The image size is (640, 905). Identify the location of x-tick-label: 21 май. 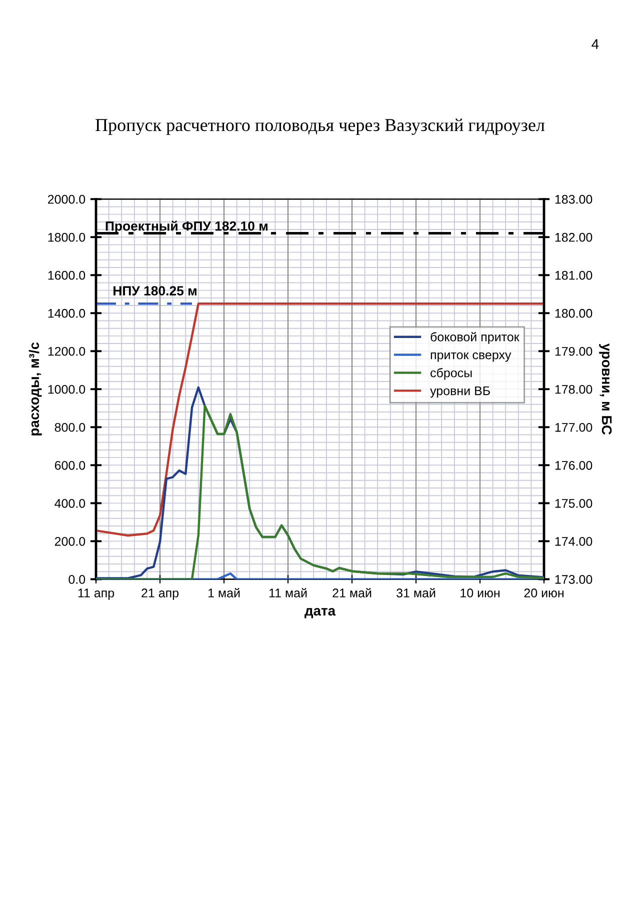
(352, 593).